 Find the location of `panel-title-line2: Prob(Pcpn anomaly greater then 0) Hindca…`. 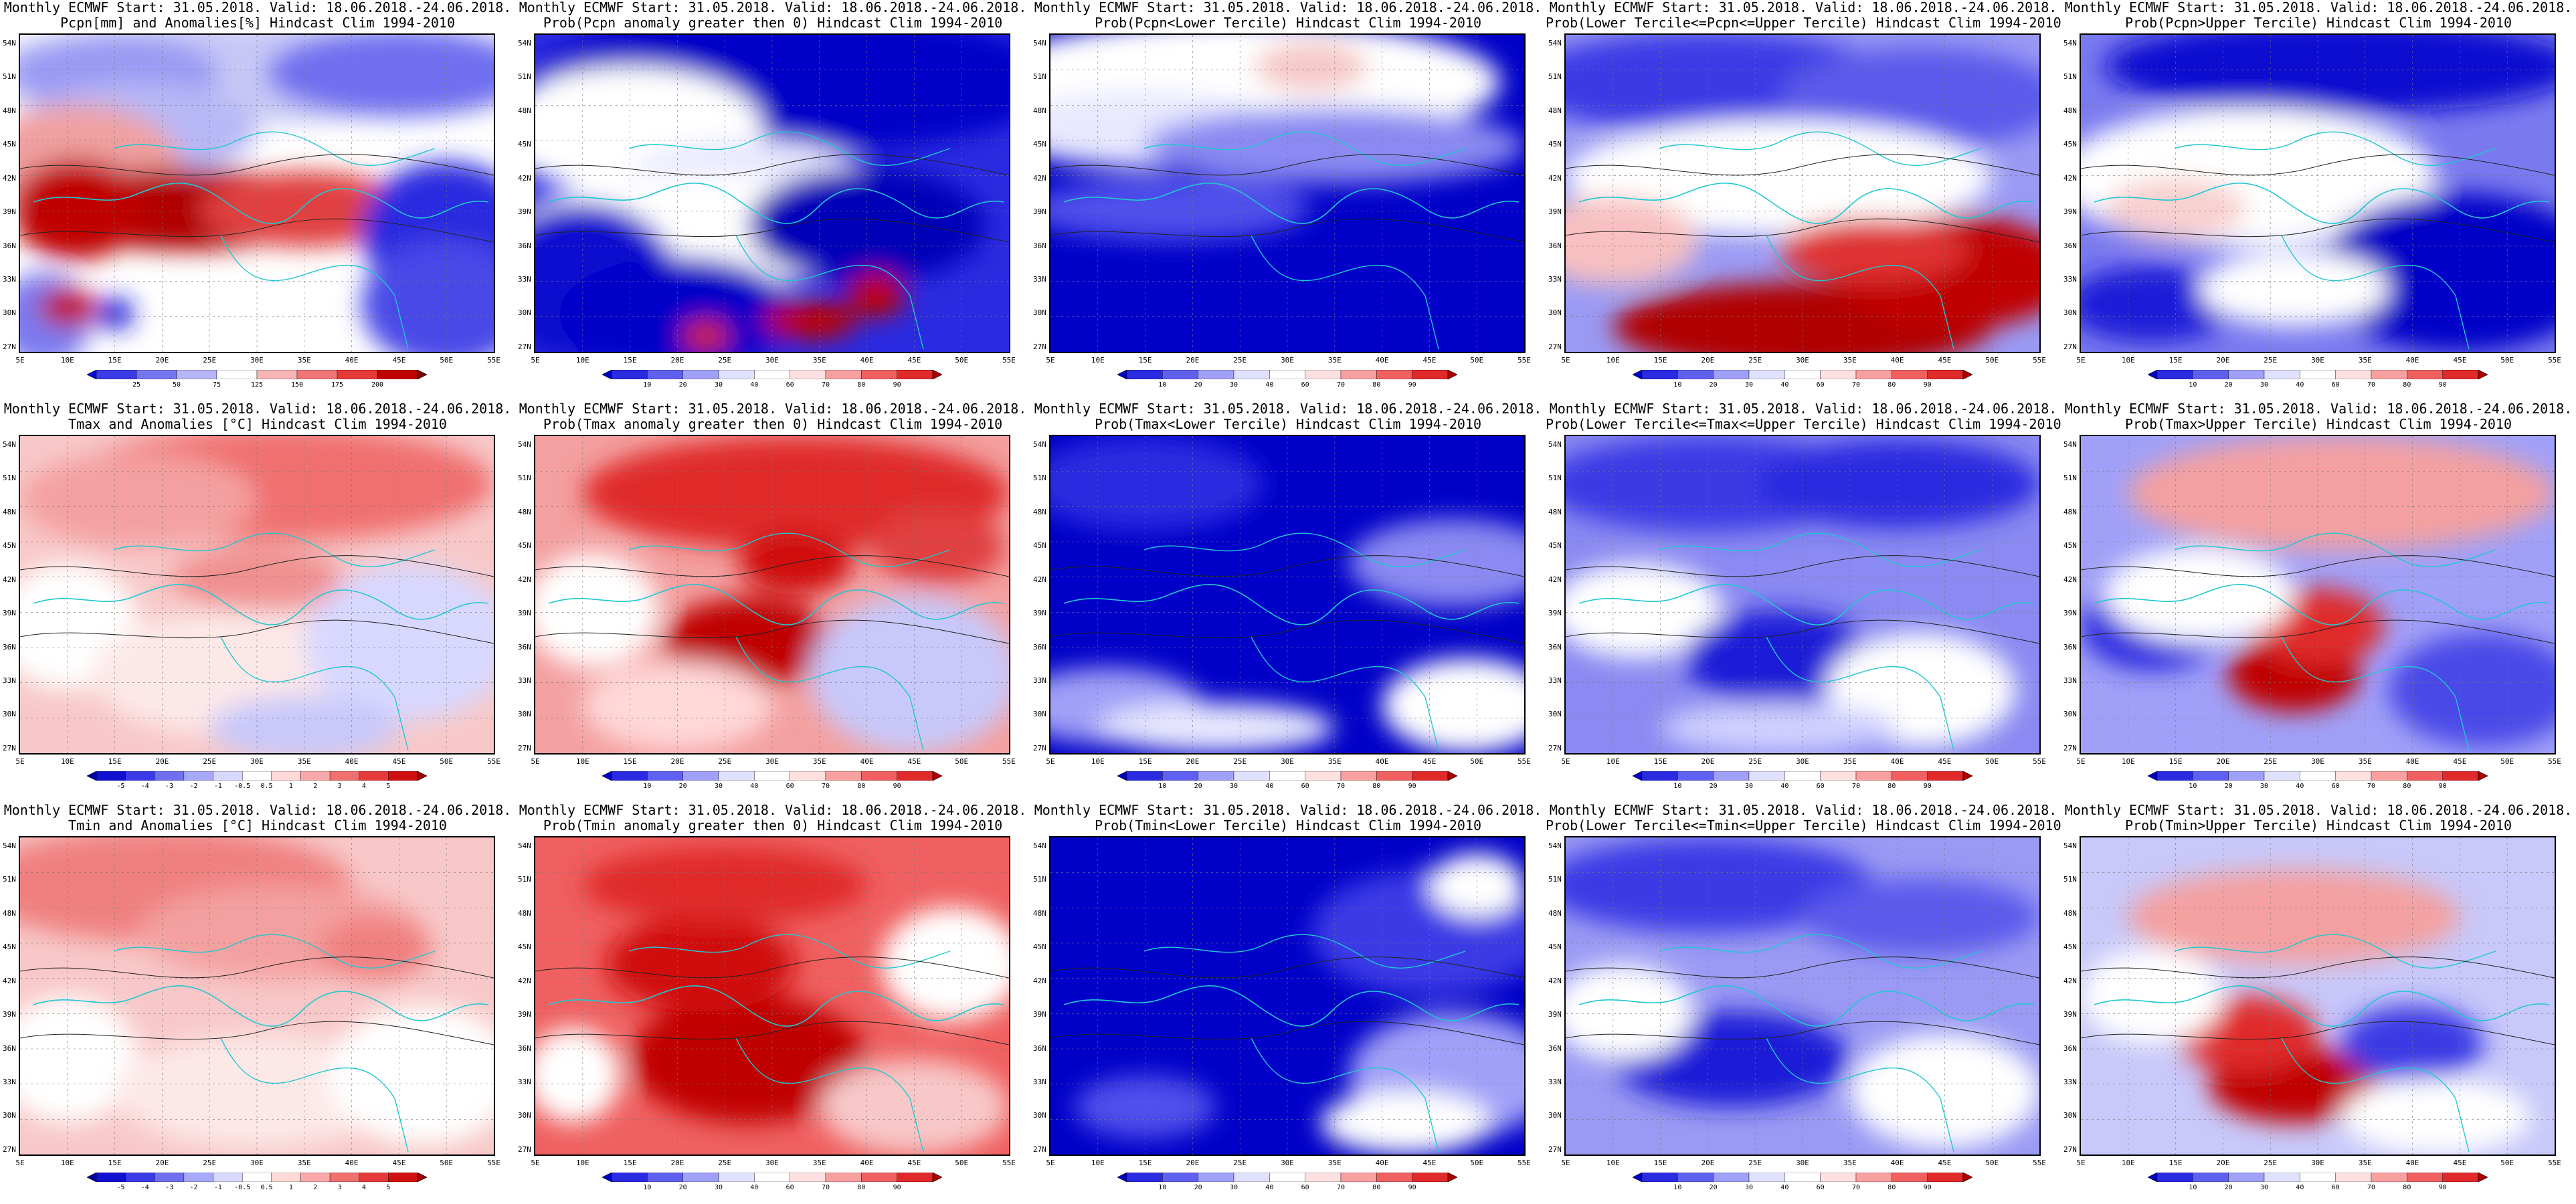

panel-title-line2: Prob(Pcpn anomaly greater then 0) Hindca… is located at coordinates (773, 23).